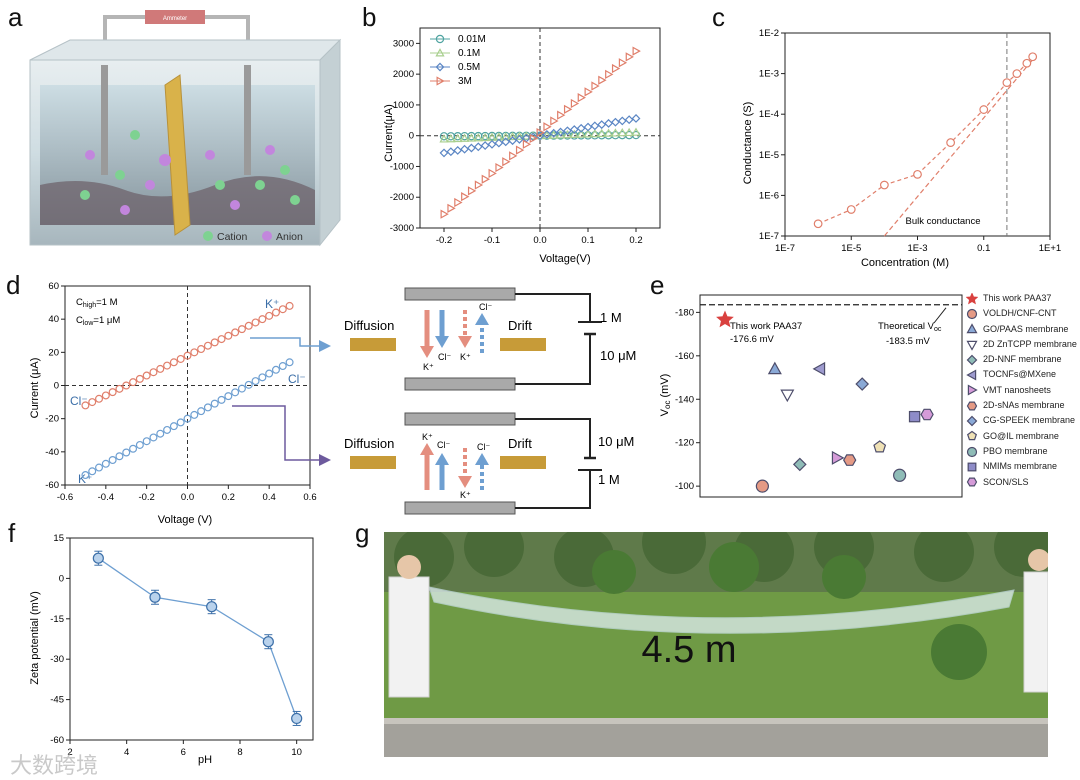 Image resolution: width=1080 pixels, height=780 pixels. What do you see at coordinates (684, 486) in the screenshot?
I see `chart-e-ytick-label: -100` at bounding box center [684, 486].